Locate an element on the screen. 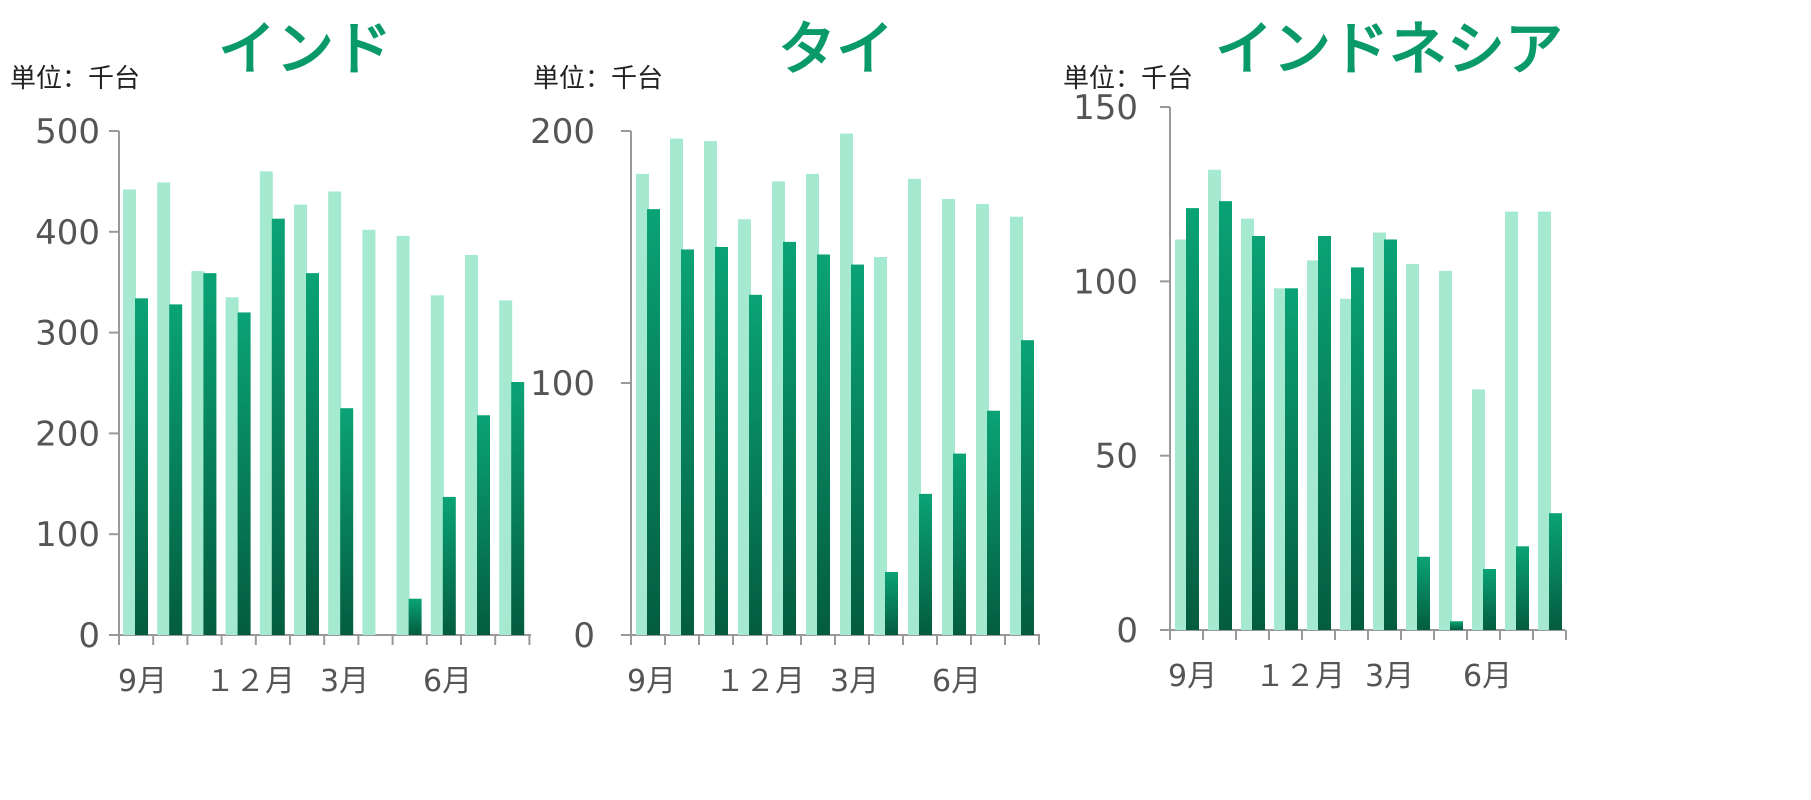 Image resolution: width=1811 pixels, height=800 pixels. y-tick-label: 300 is located at coordinates (67, 334).